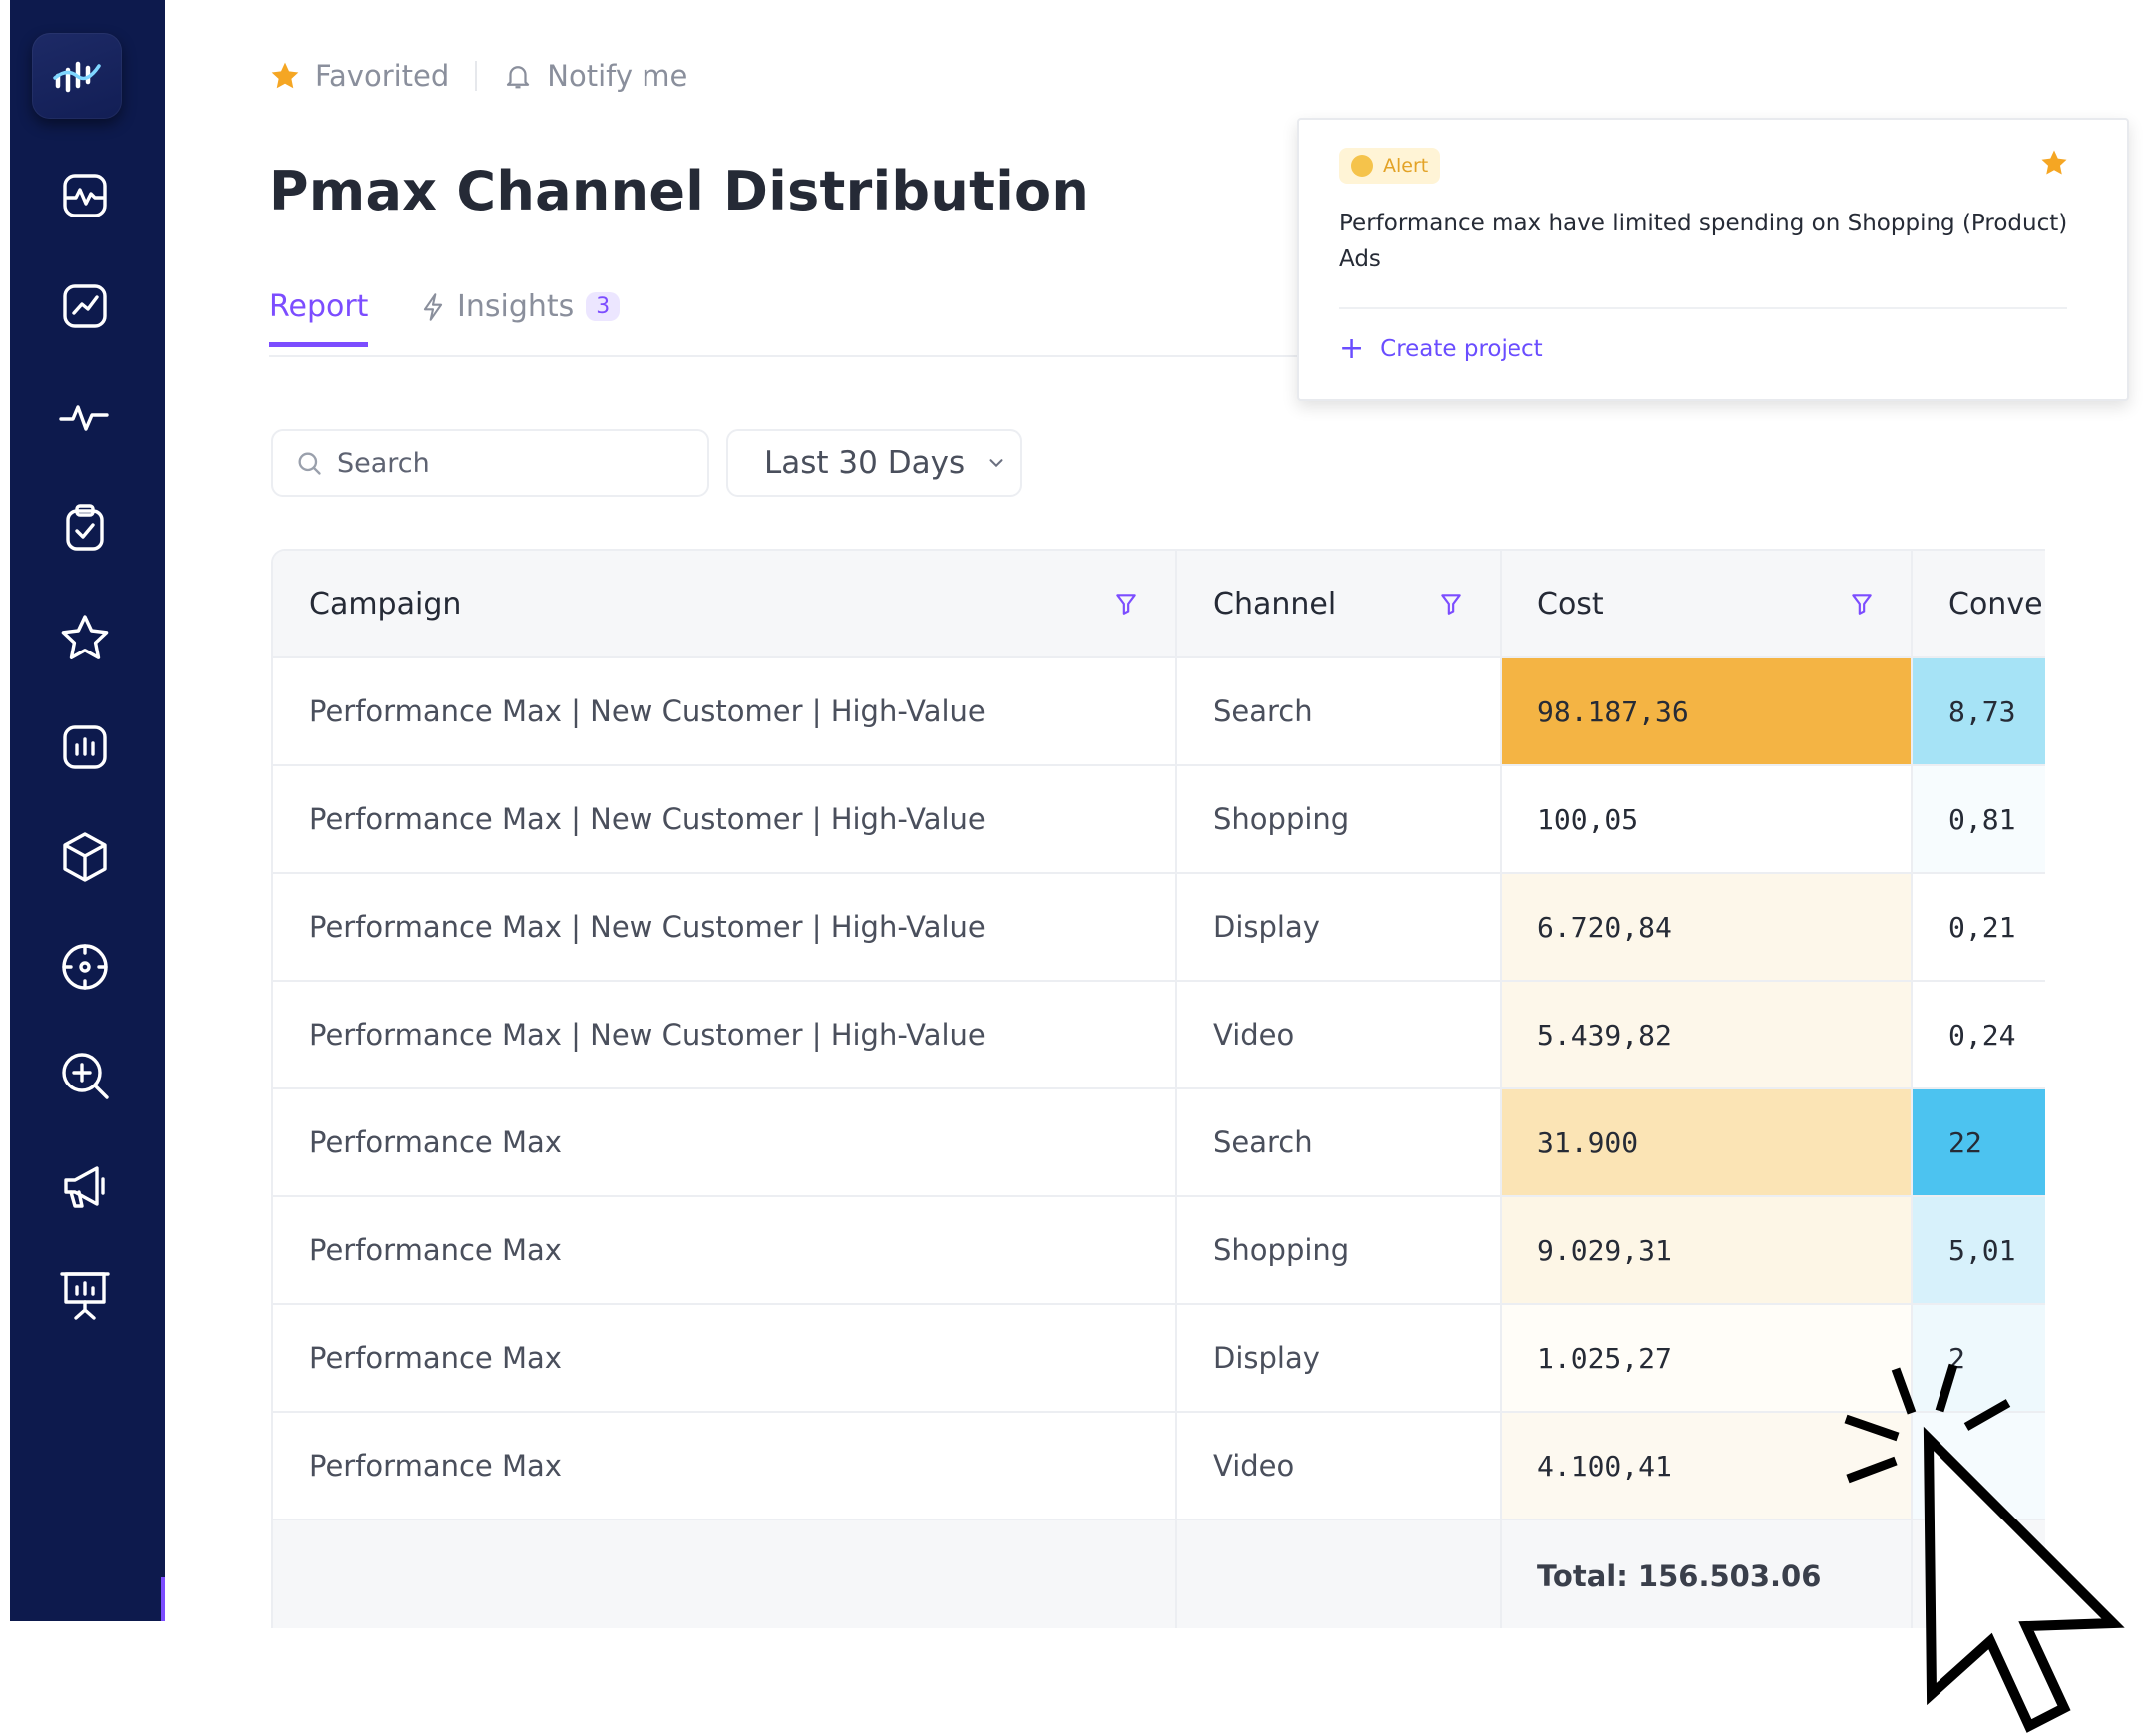 The width and height of the screenshot is (2155, 1736). I want to click on conversions-cell: 0,81, so click(1978, 819).